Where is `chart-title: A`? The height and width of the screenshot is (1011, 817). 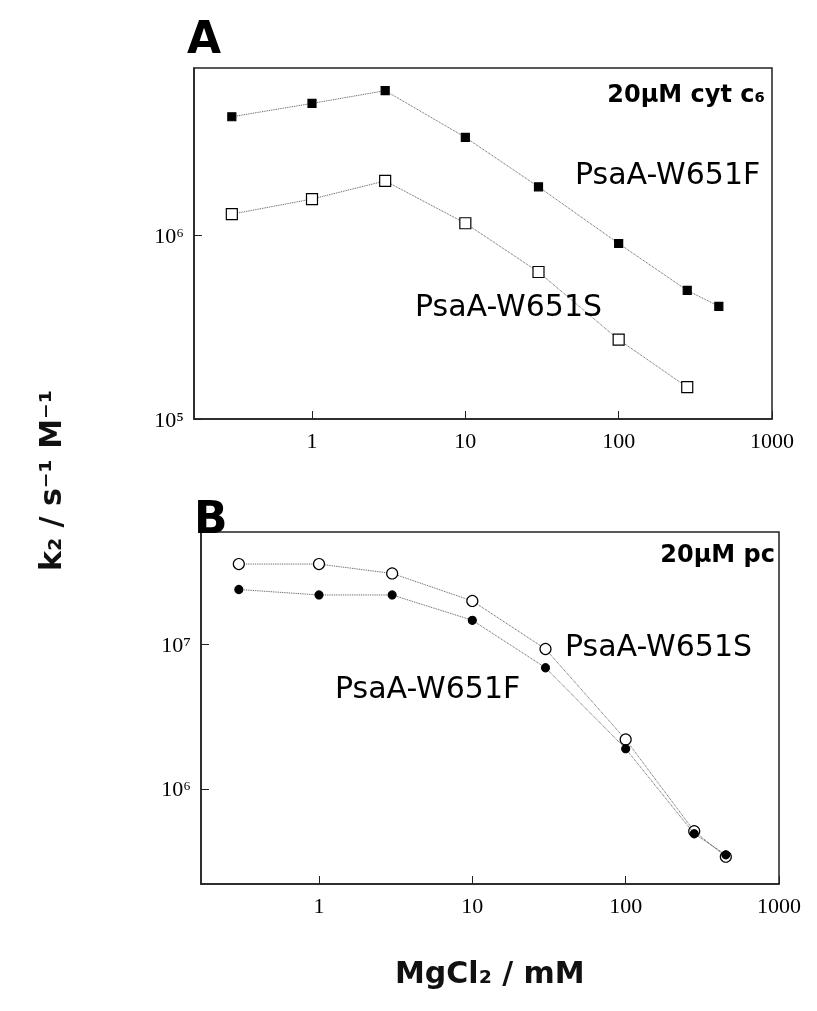 chart-title: A is located at coordinates (204, 37).